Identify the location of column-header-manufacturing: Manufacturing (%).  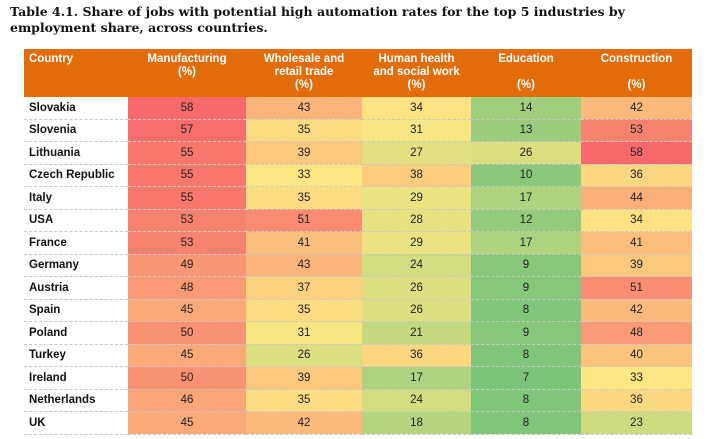
(187, 73).